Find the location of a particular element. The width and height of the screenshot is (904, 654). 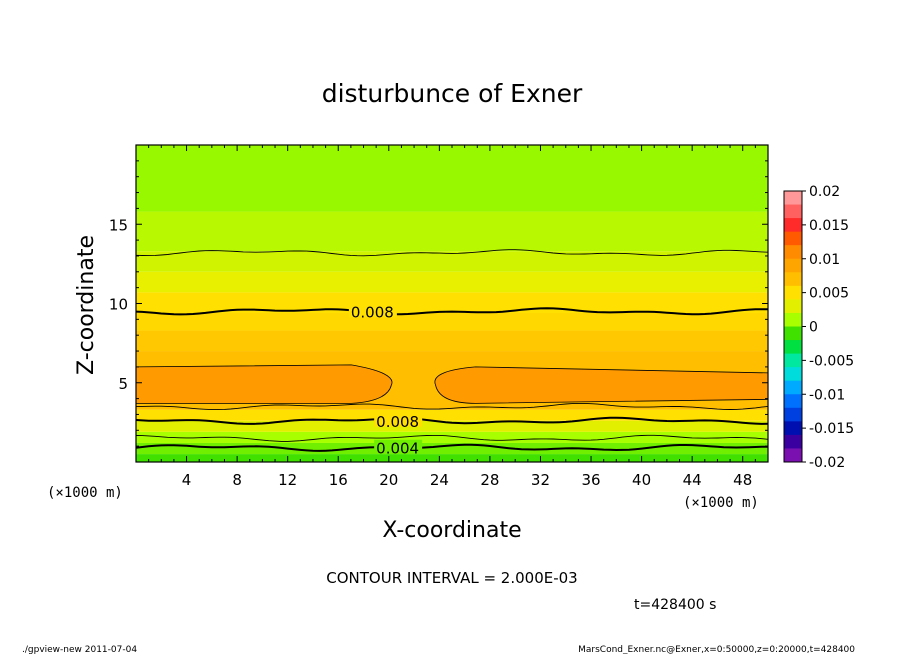

colorbar-label: 0.015 is located at coordinates (829, 226).